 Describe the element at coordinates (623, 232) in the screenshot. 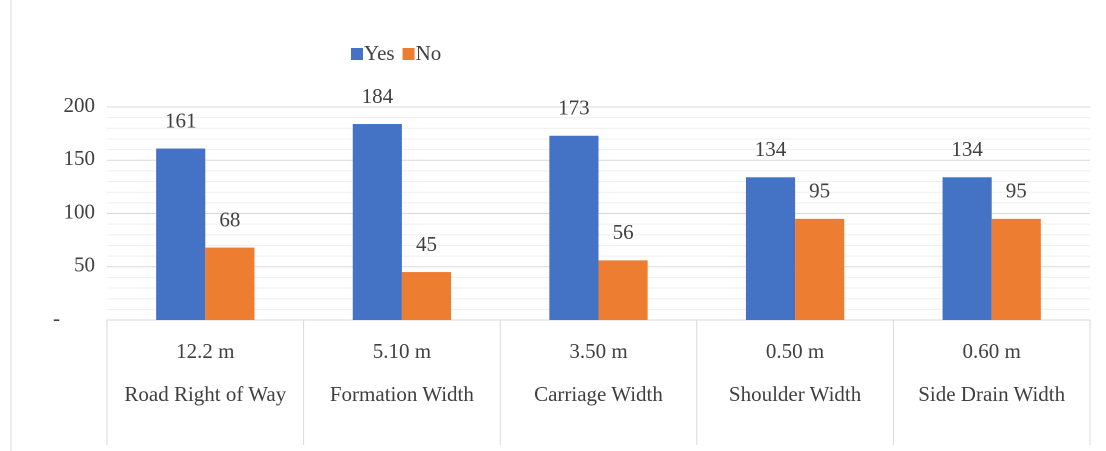

I see `data-label: 56` at that location.